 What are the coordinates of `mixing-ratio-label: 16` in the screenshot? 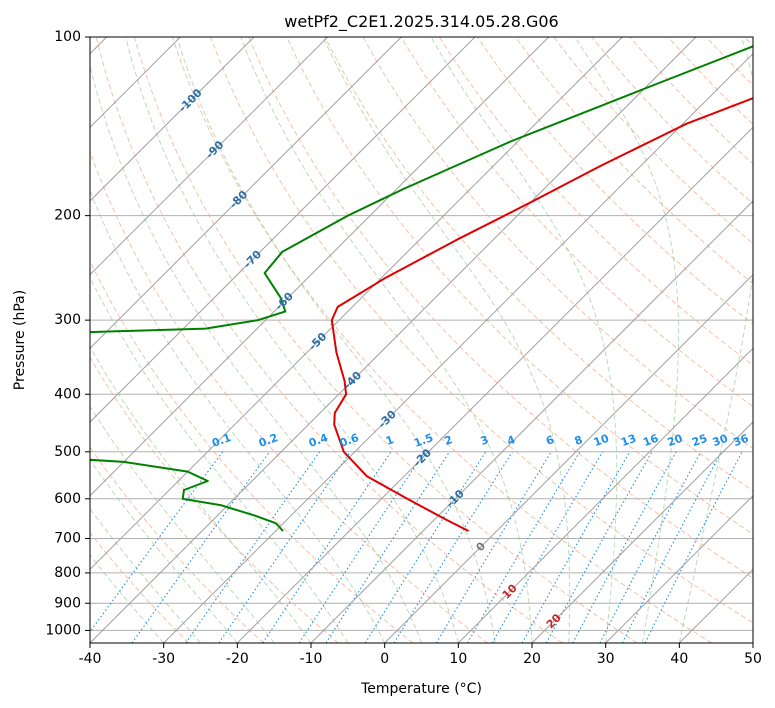 It's located at (650, 441).